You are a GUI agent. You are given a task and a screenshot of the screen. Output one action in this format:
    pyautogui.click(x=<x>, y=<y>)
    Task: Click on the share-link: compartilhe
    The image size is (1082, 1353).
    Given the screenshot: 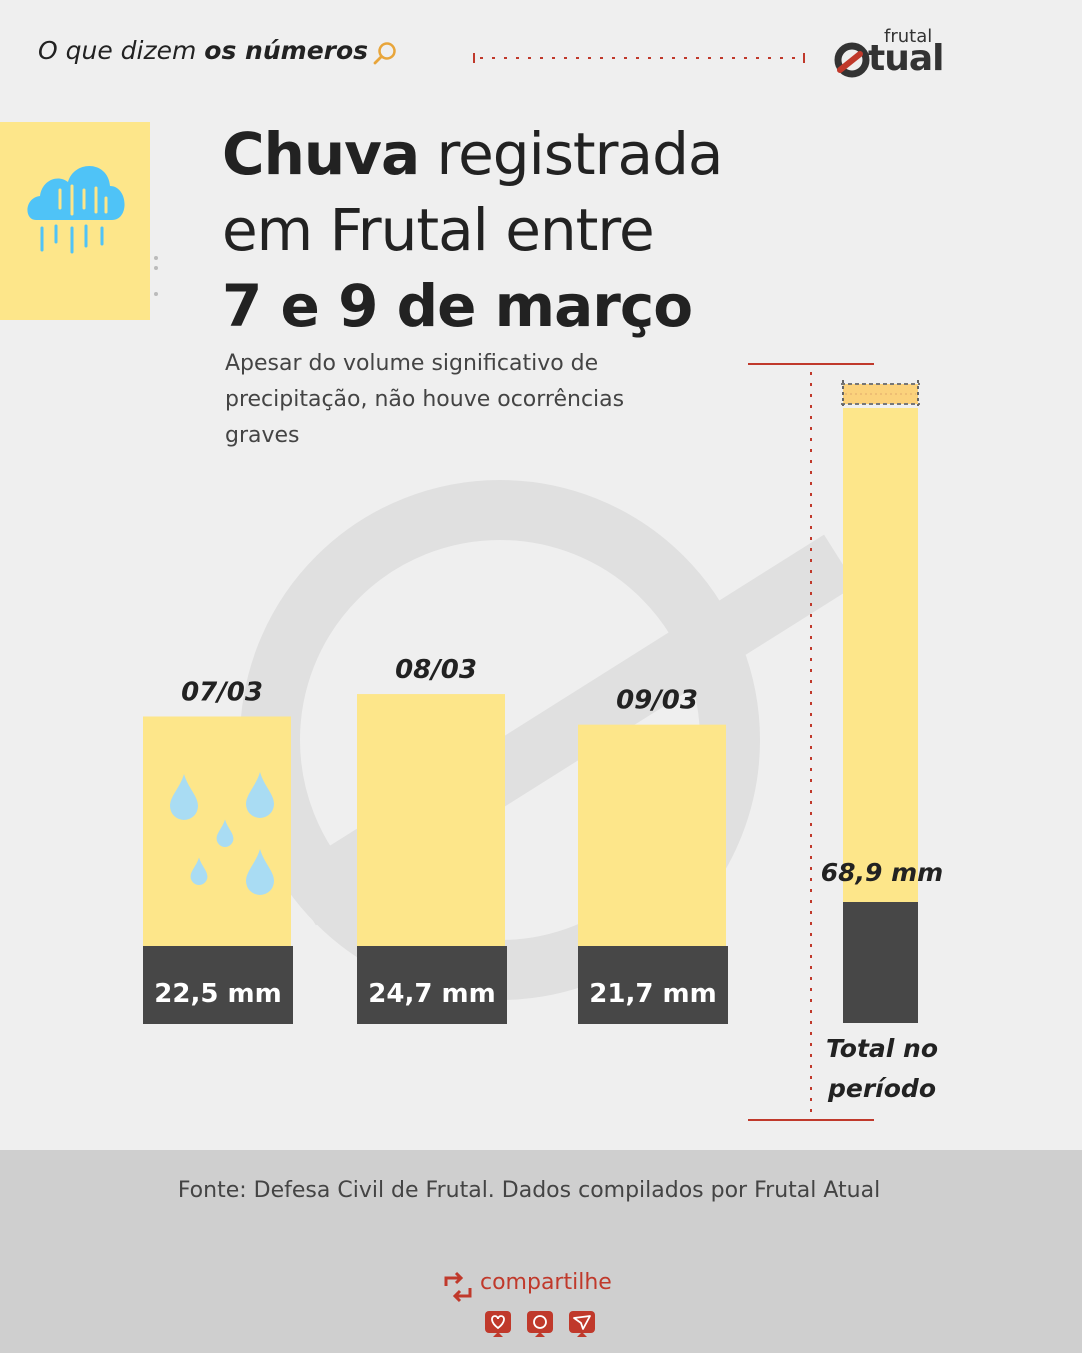 What is the action you would take?
    pyautogui.click(x=540, y=1286)
    